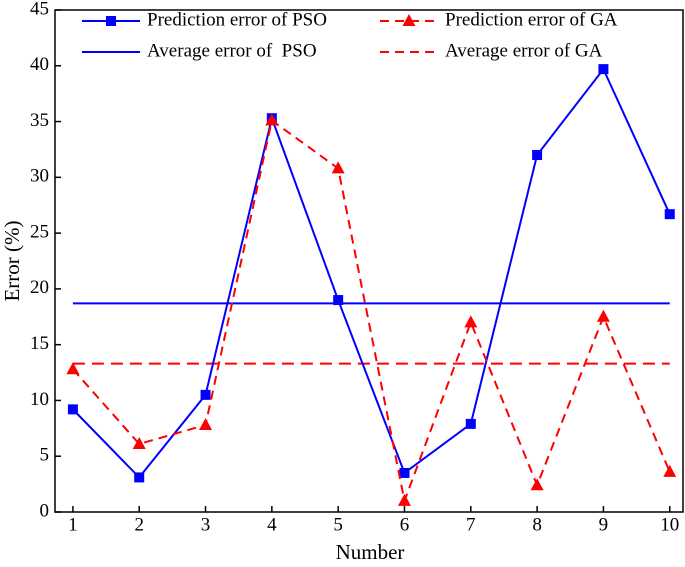  I want to click on x-axis-label: Number, so click(370, 552).